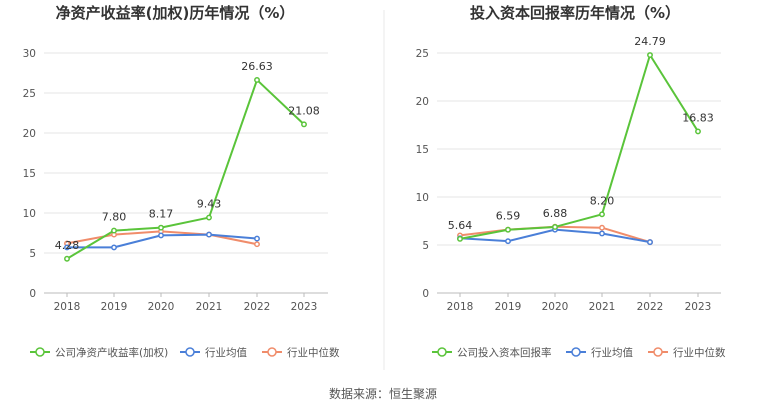 This screenshot has width=765, height=413. I want to click on data-label: 26.63, so click(257, 66).